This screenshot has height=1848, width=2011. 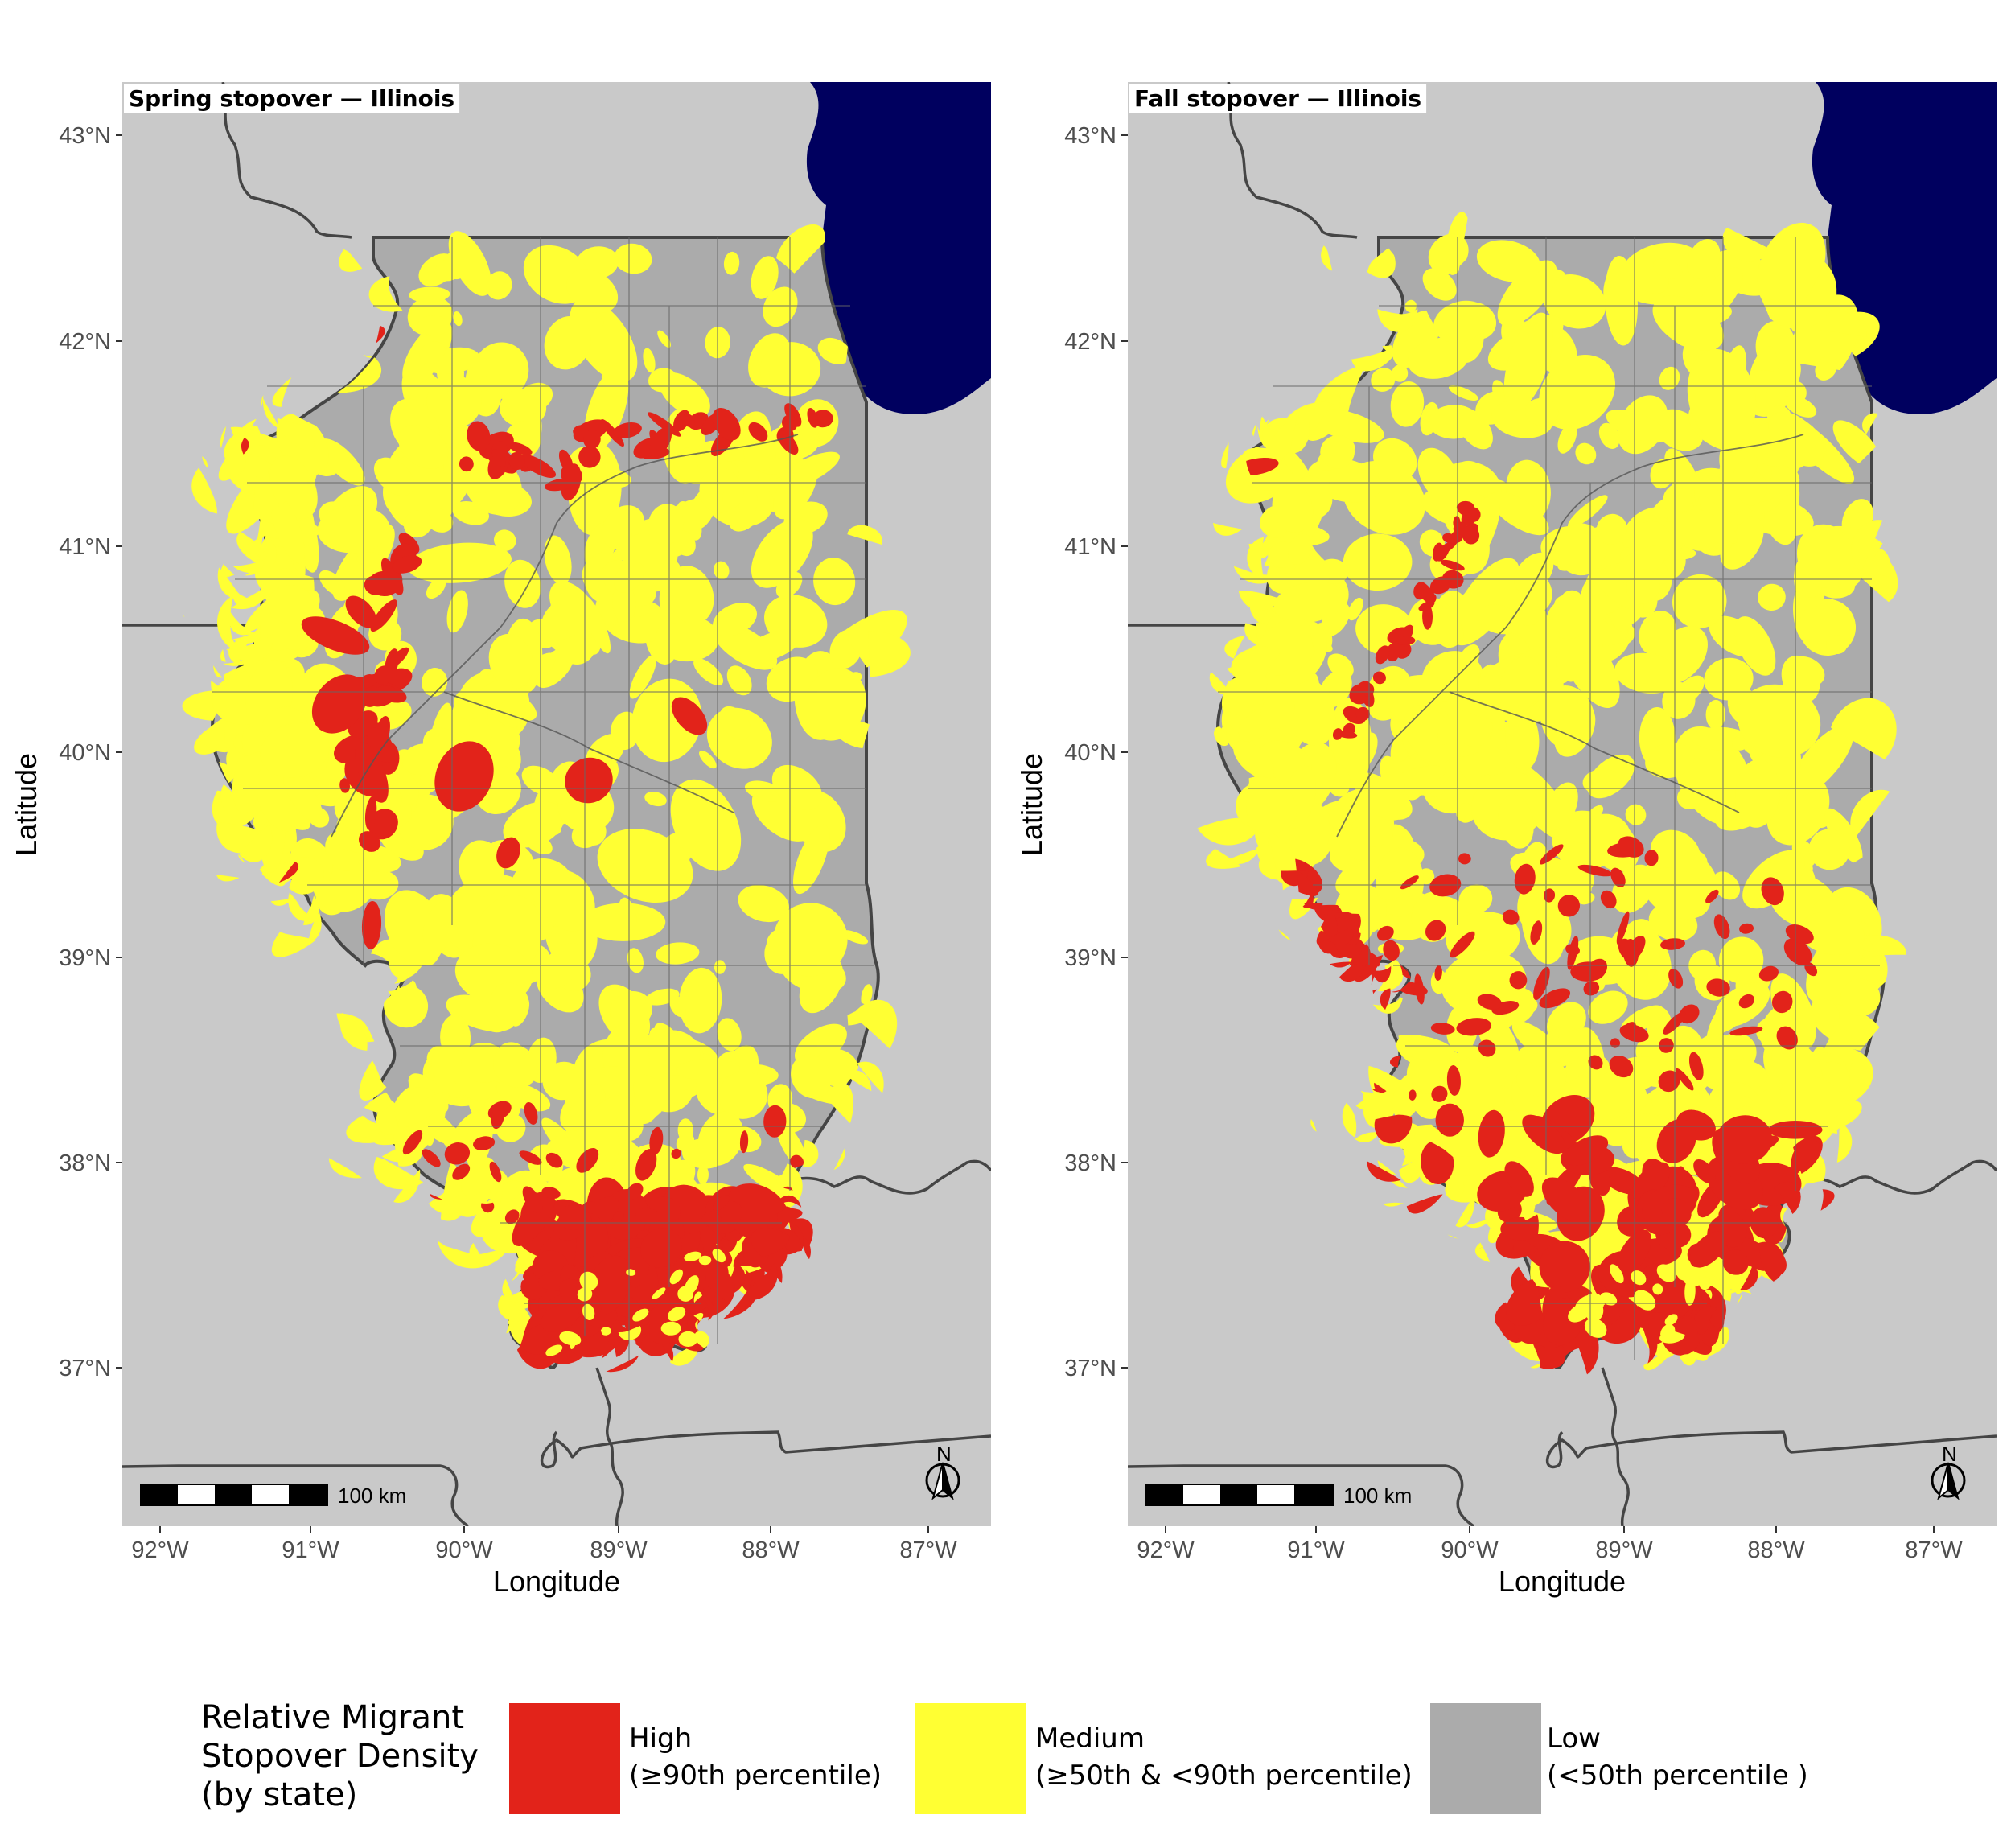 I want to click on legend-swatch-low, so click(x=1485, y=1758).